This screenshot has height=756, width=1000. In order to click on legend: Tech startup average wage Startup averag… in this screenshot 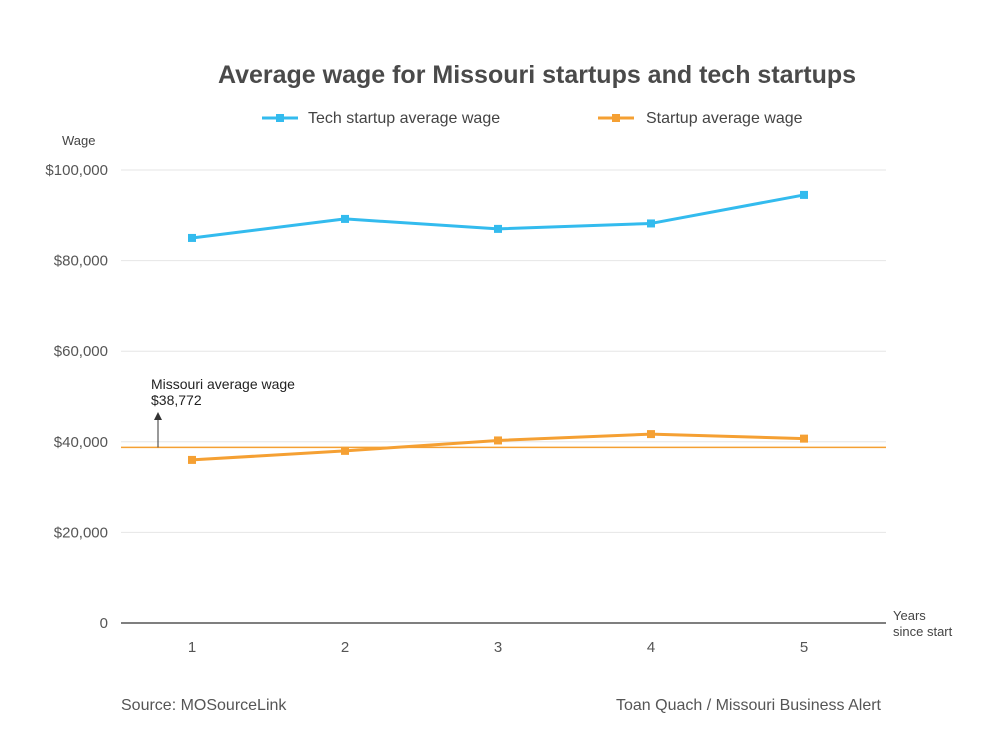, I will do `click(532, 118)`.